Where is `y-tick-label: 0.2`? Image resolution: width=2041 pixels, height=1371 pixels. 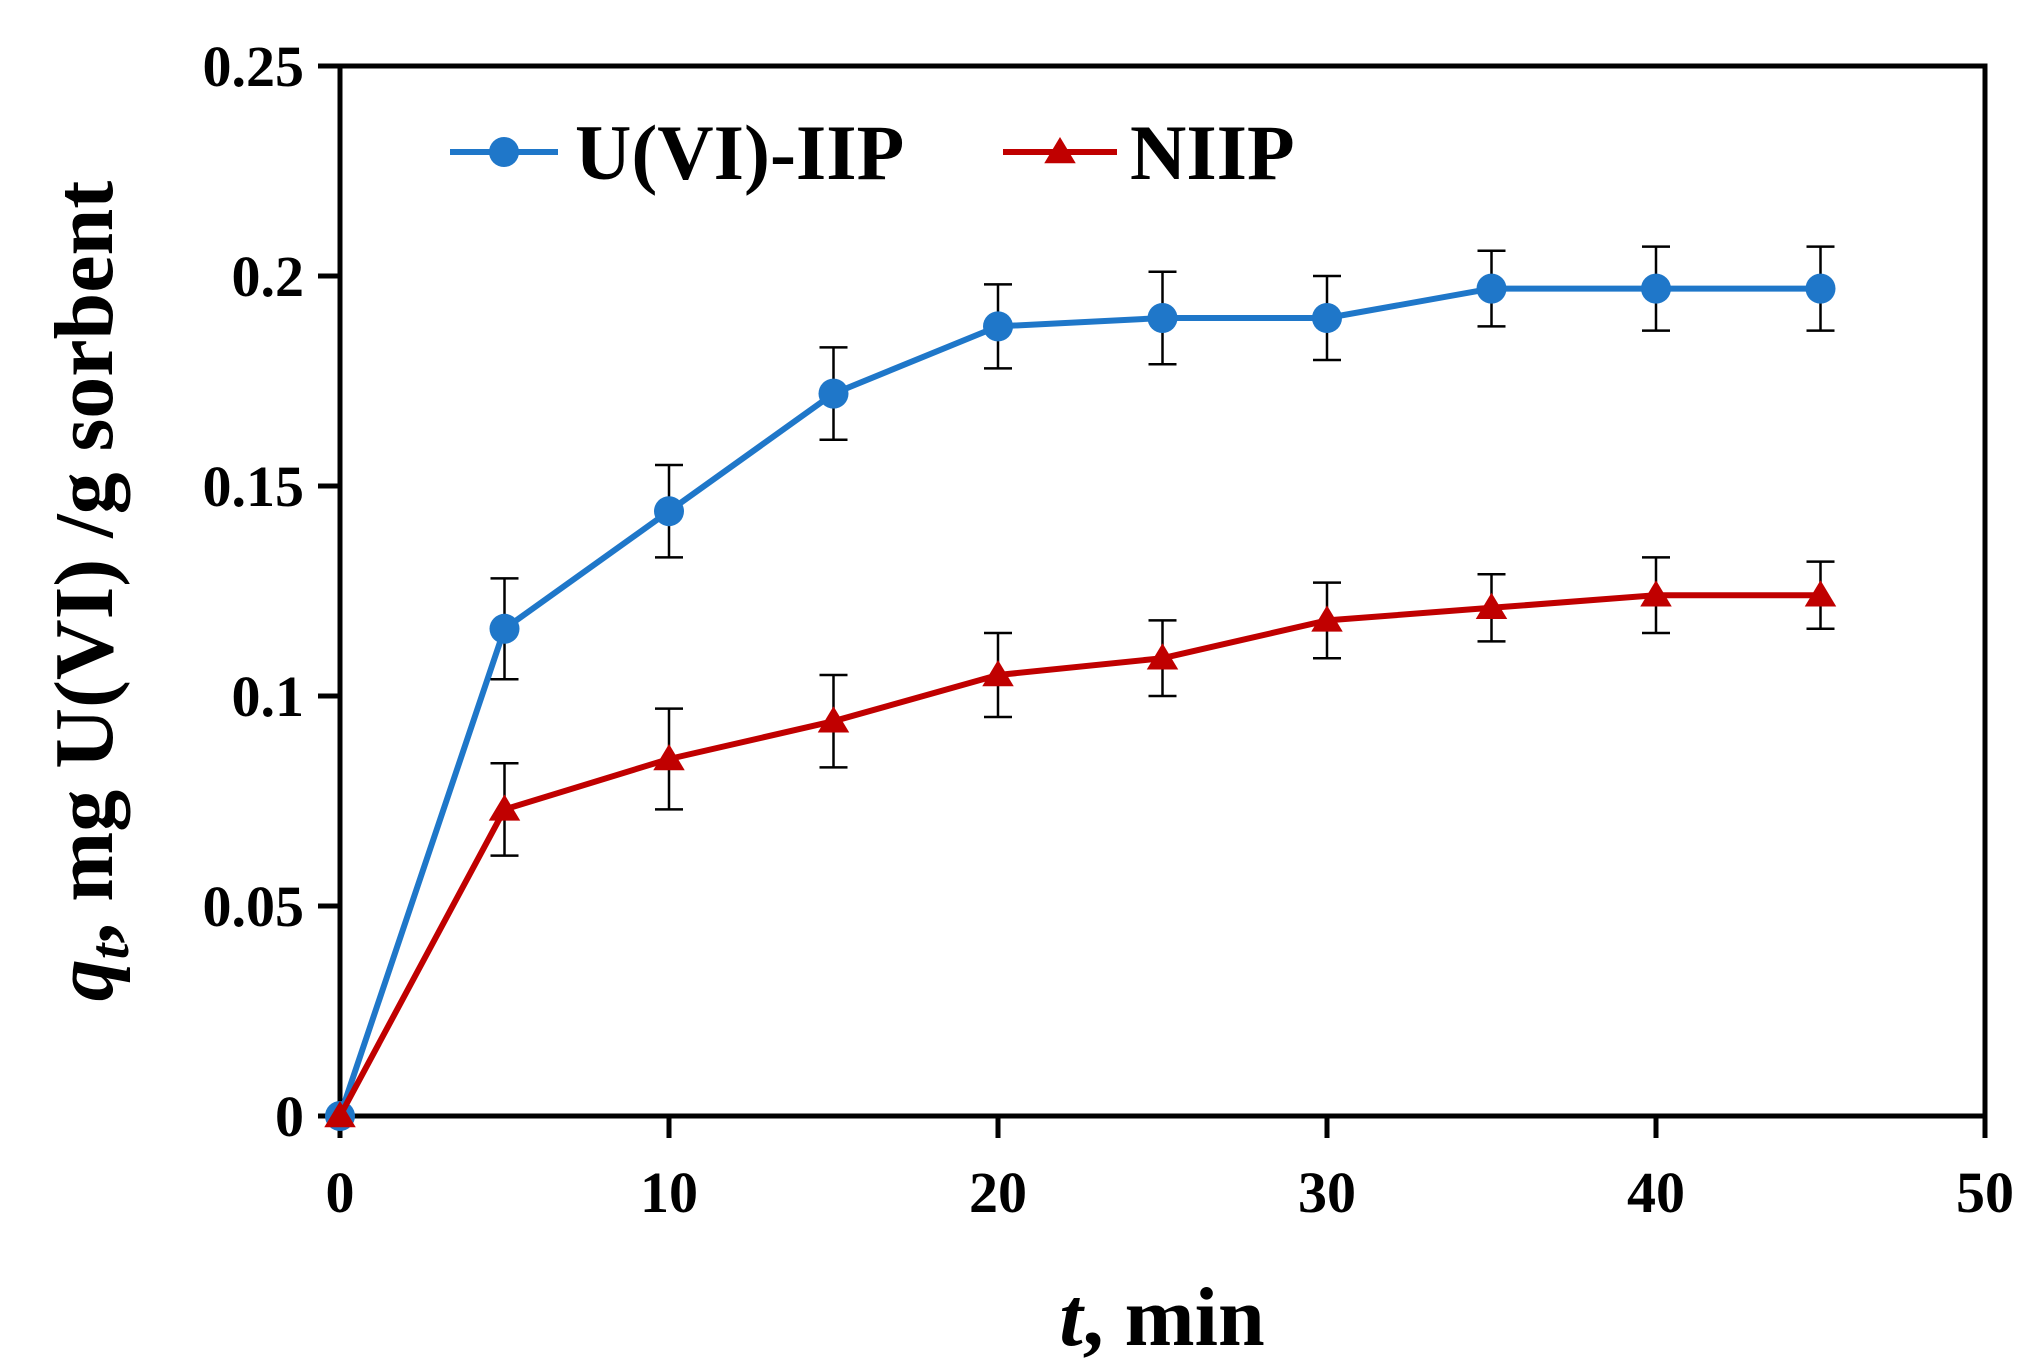
y-tick-label: 0.2 is located at coordinates (268, 276).